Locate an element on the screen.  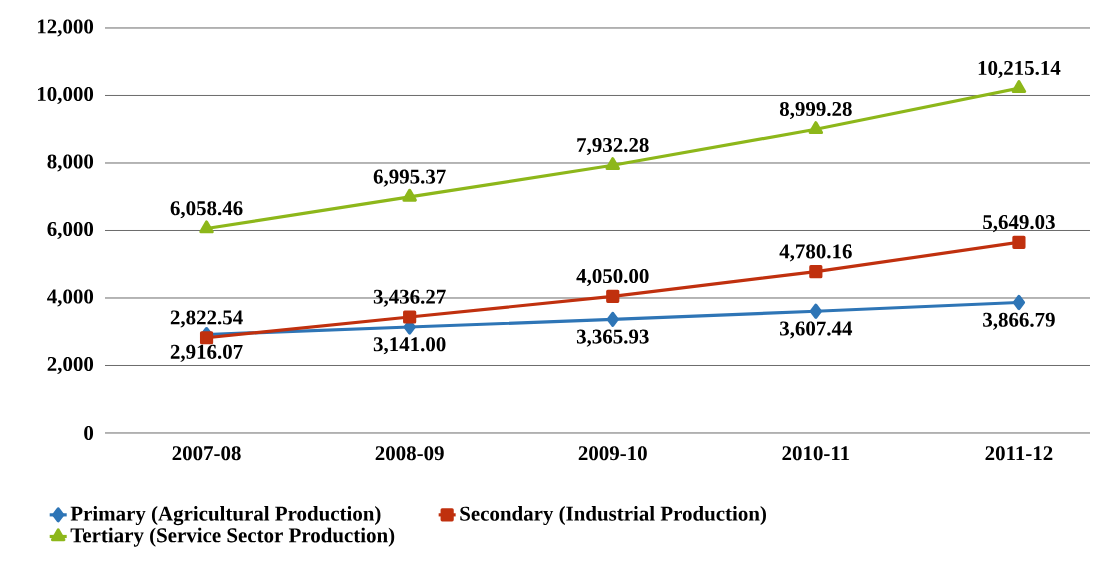
data-label: 3,607.44 is located at coordinates (816, 330).